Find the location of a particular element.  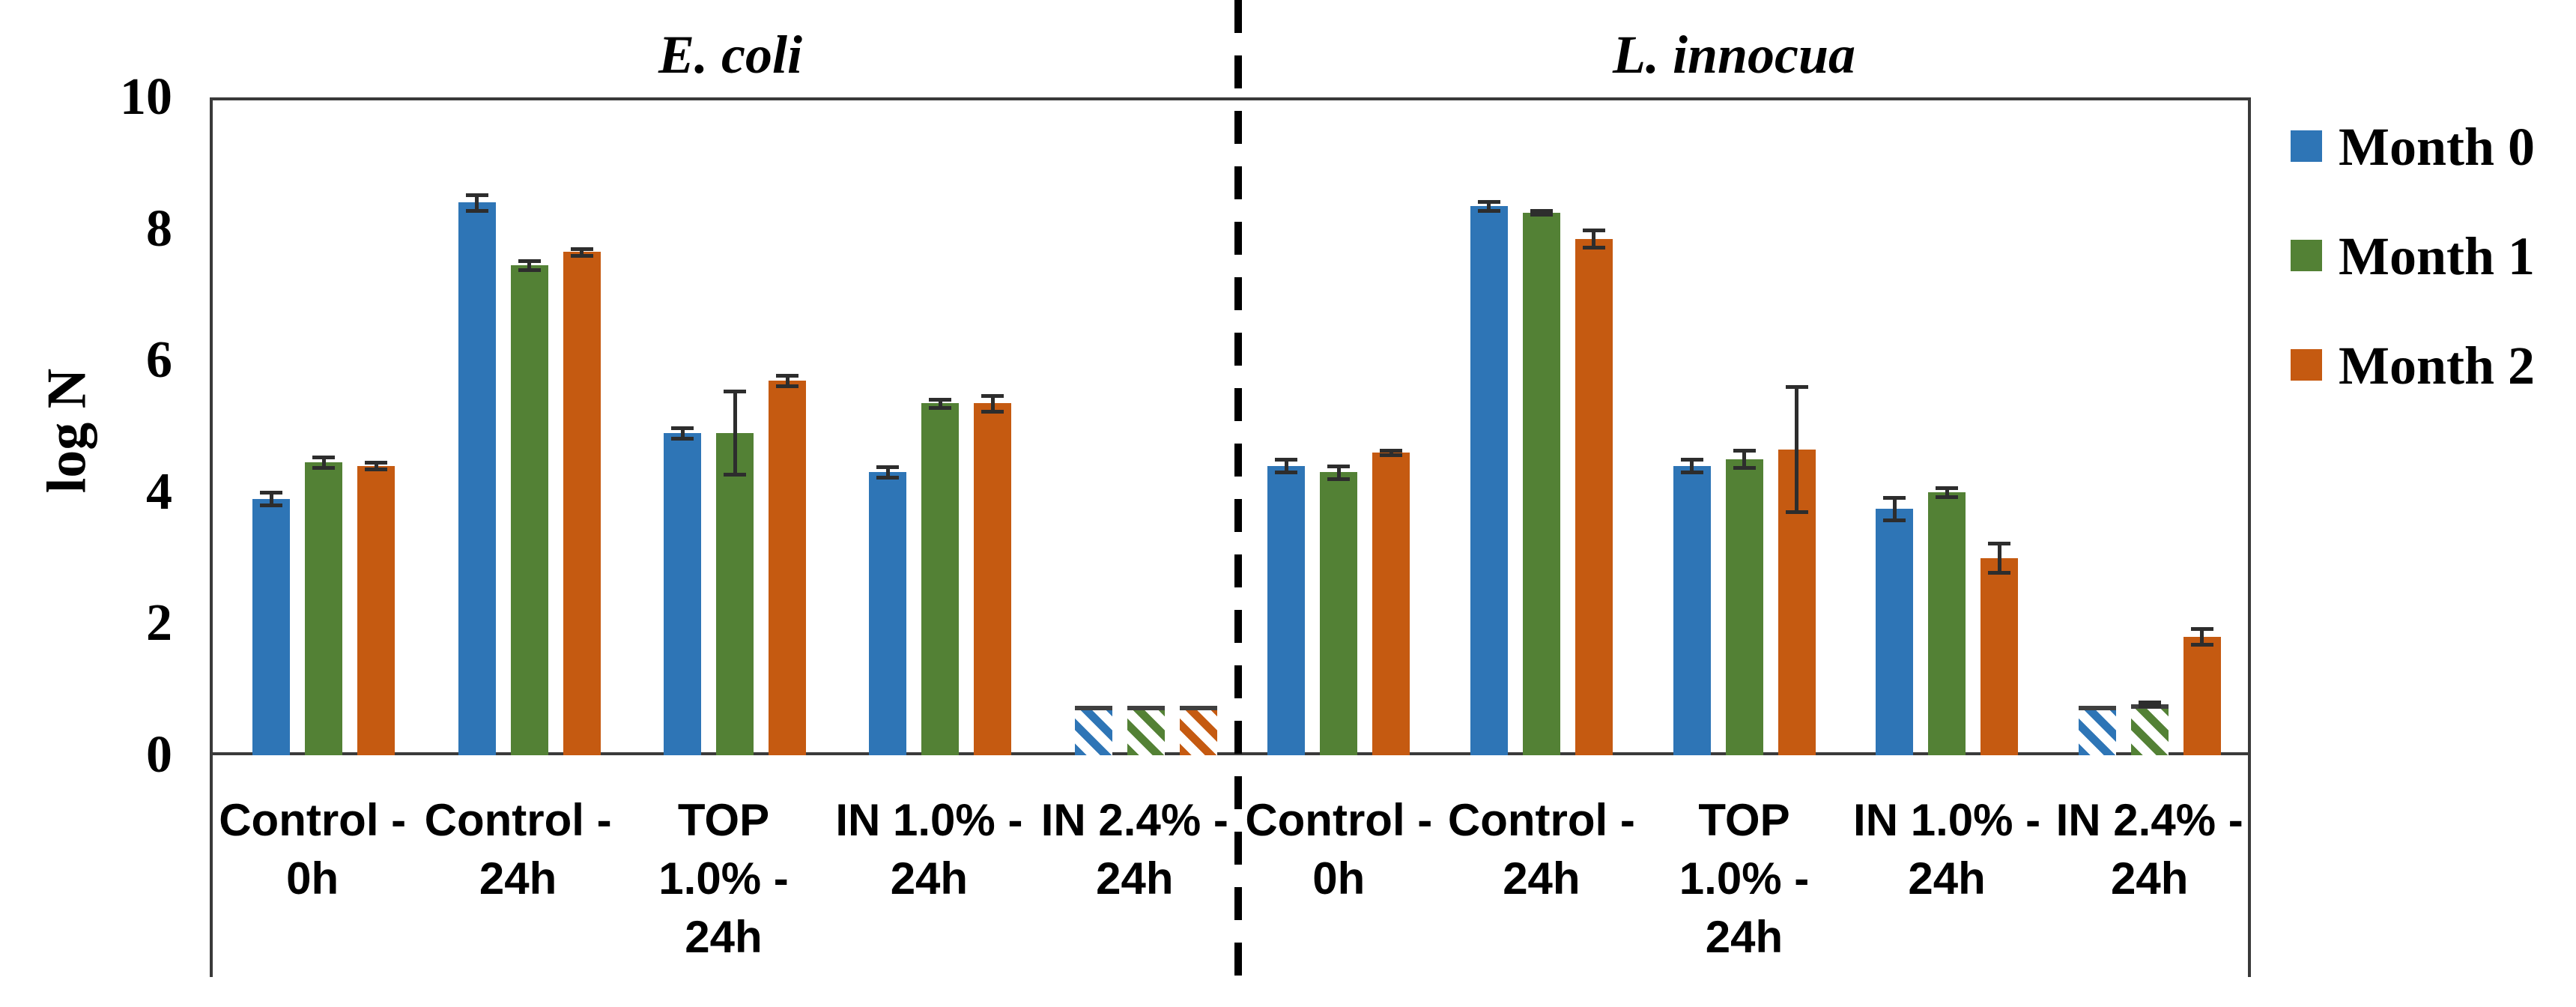

bar-l-innocua-cat1-month0 is located at coordinates (1489, 480).